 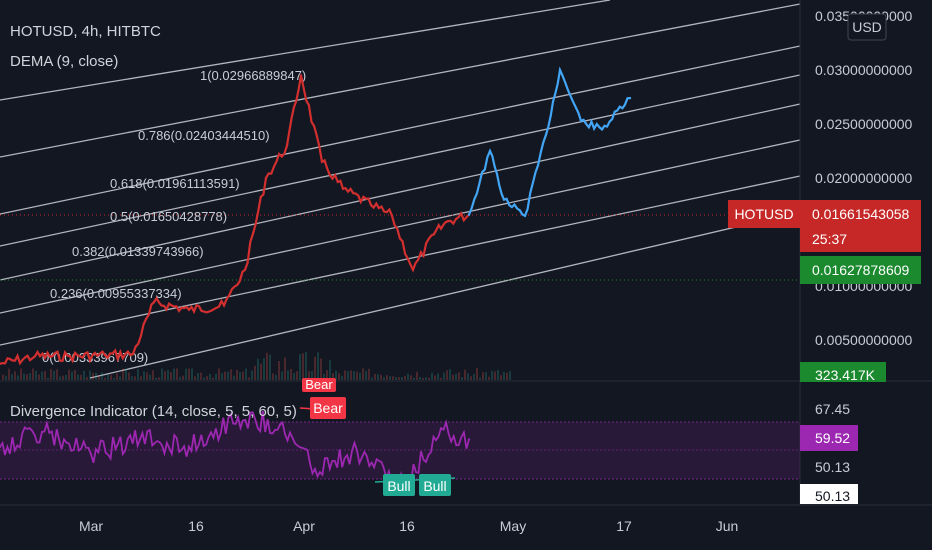 I want to click on oscillator-axis: 67.45 50.13, so click(x=832, y=438).